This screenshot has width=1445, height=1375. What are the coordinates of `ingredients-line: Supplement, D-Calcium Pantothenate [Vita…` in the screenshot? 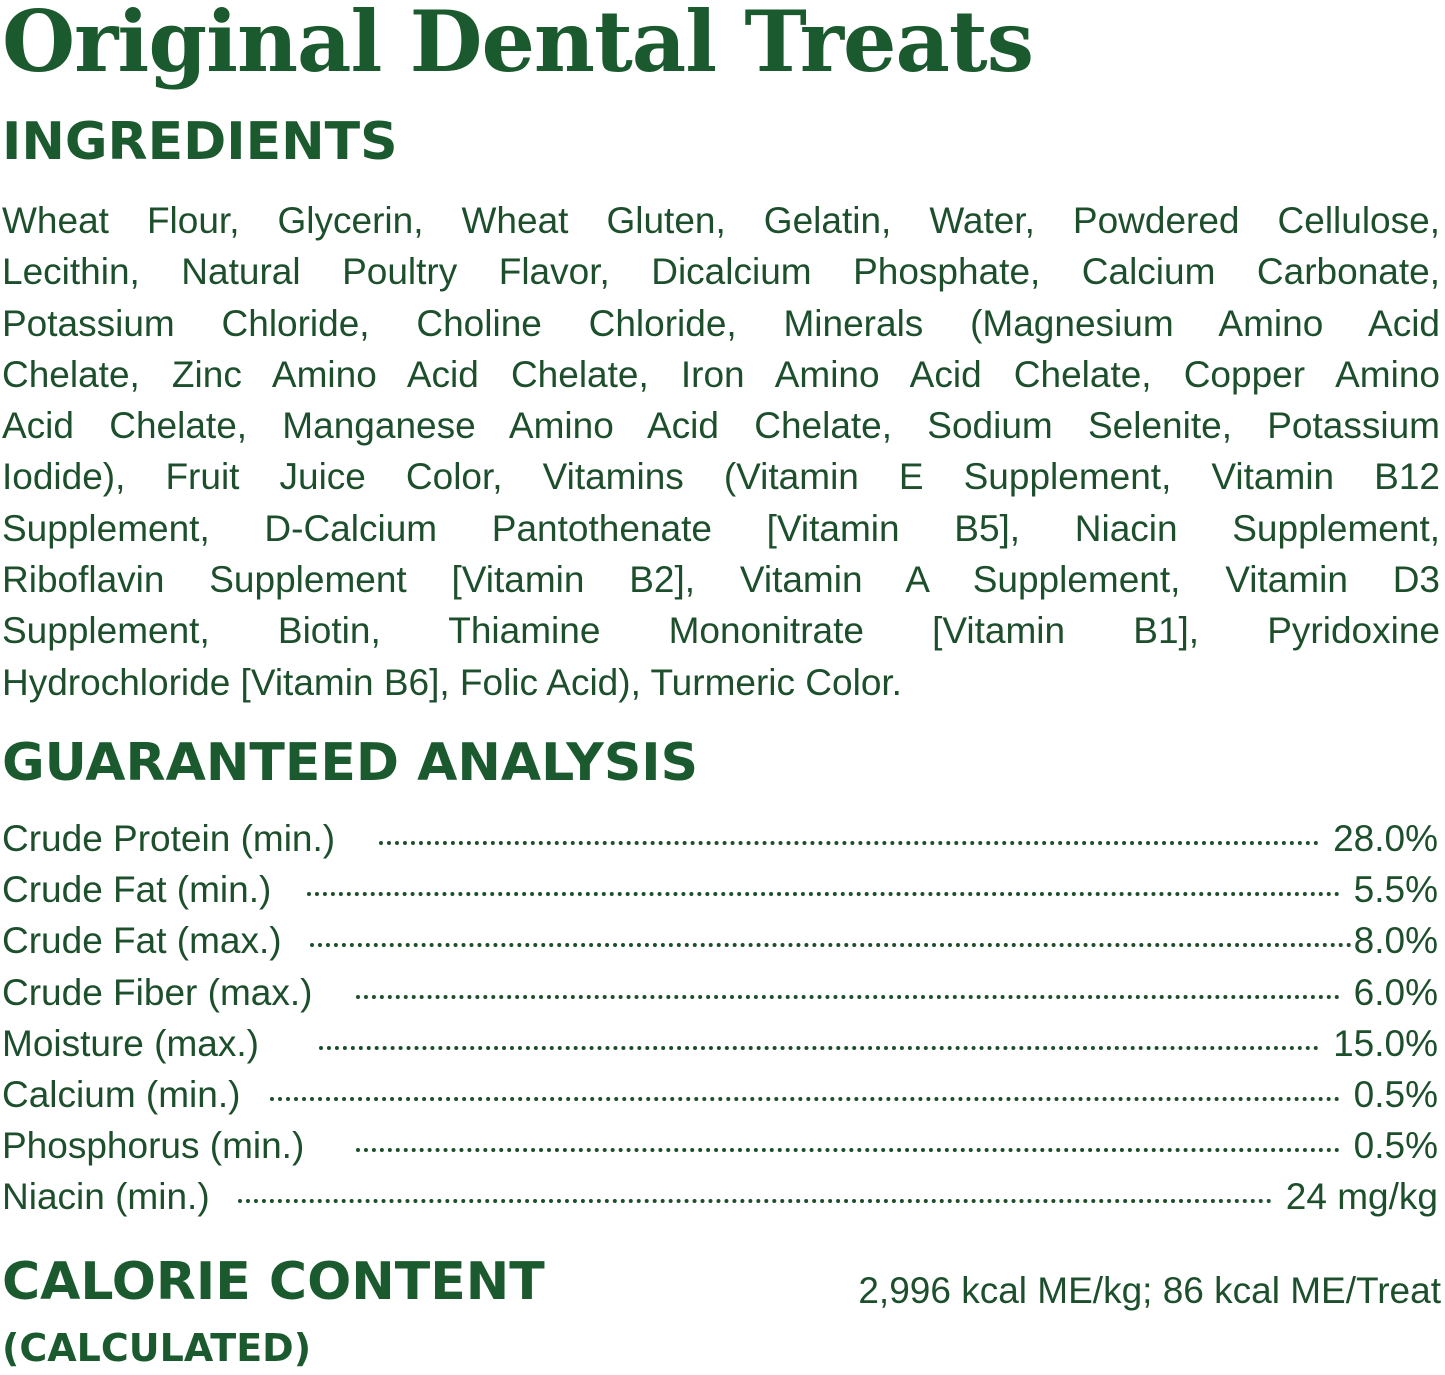 It's located at (721, 528).